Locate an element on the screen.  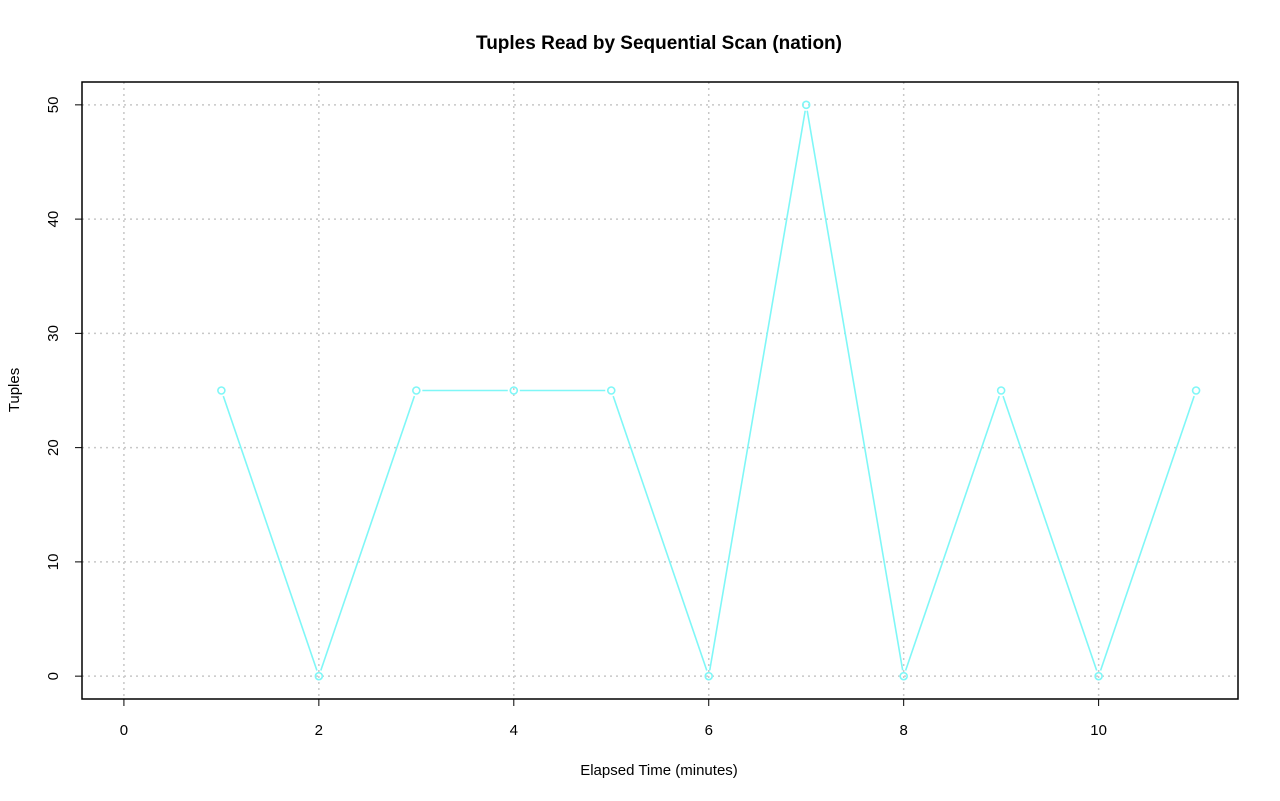
x-tick-label: 10 is located at coordinates (1098, 730).